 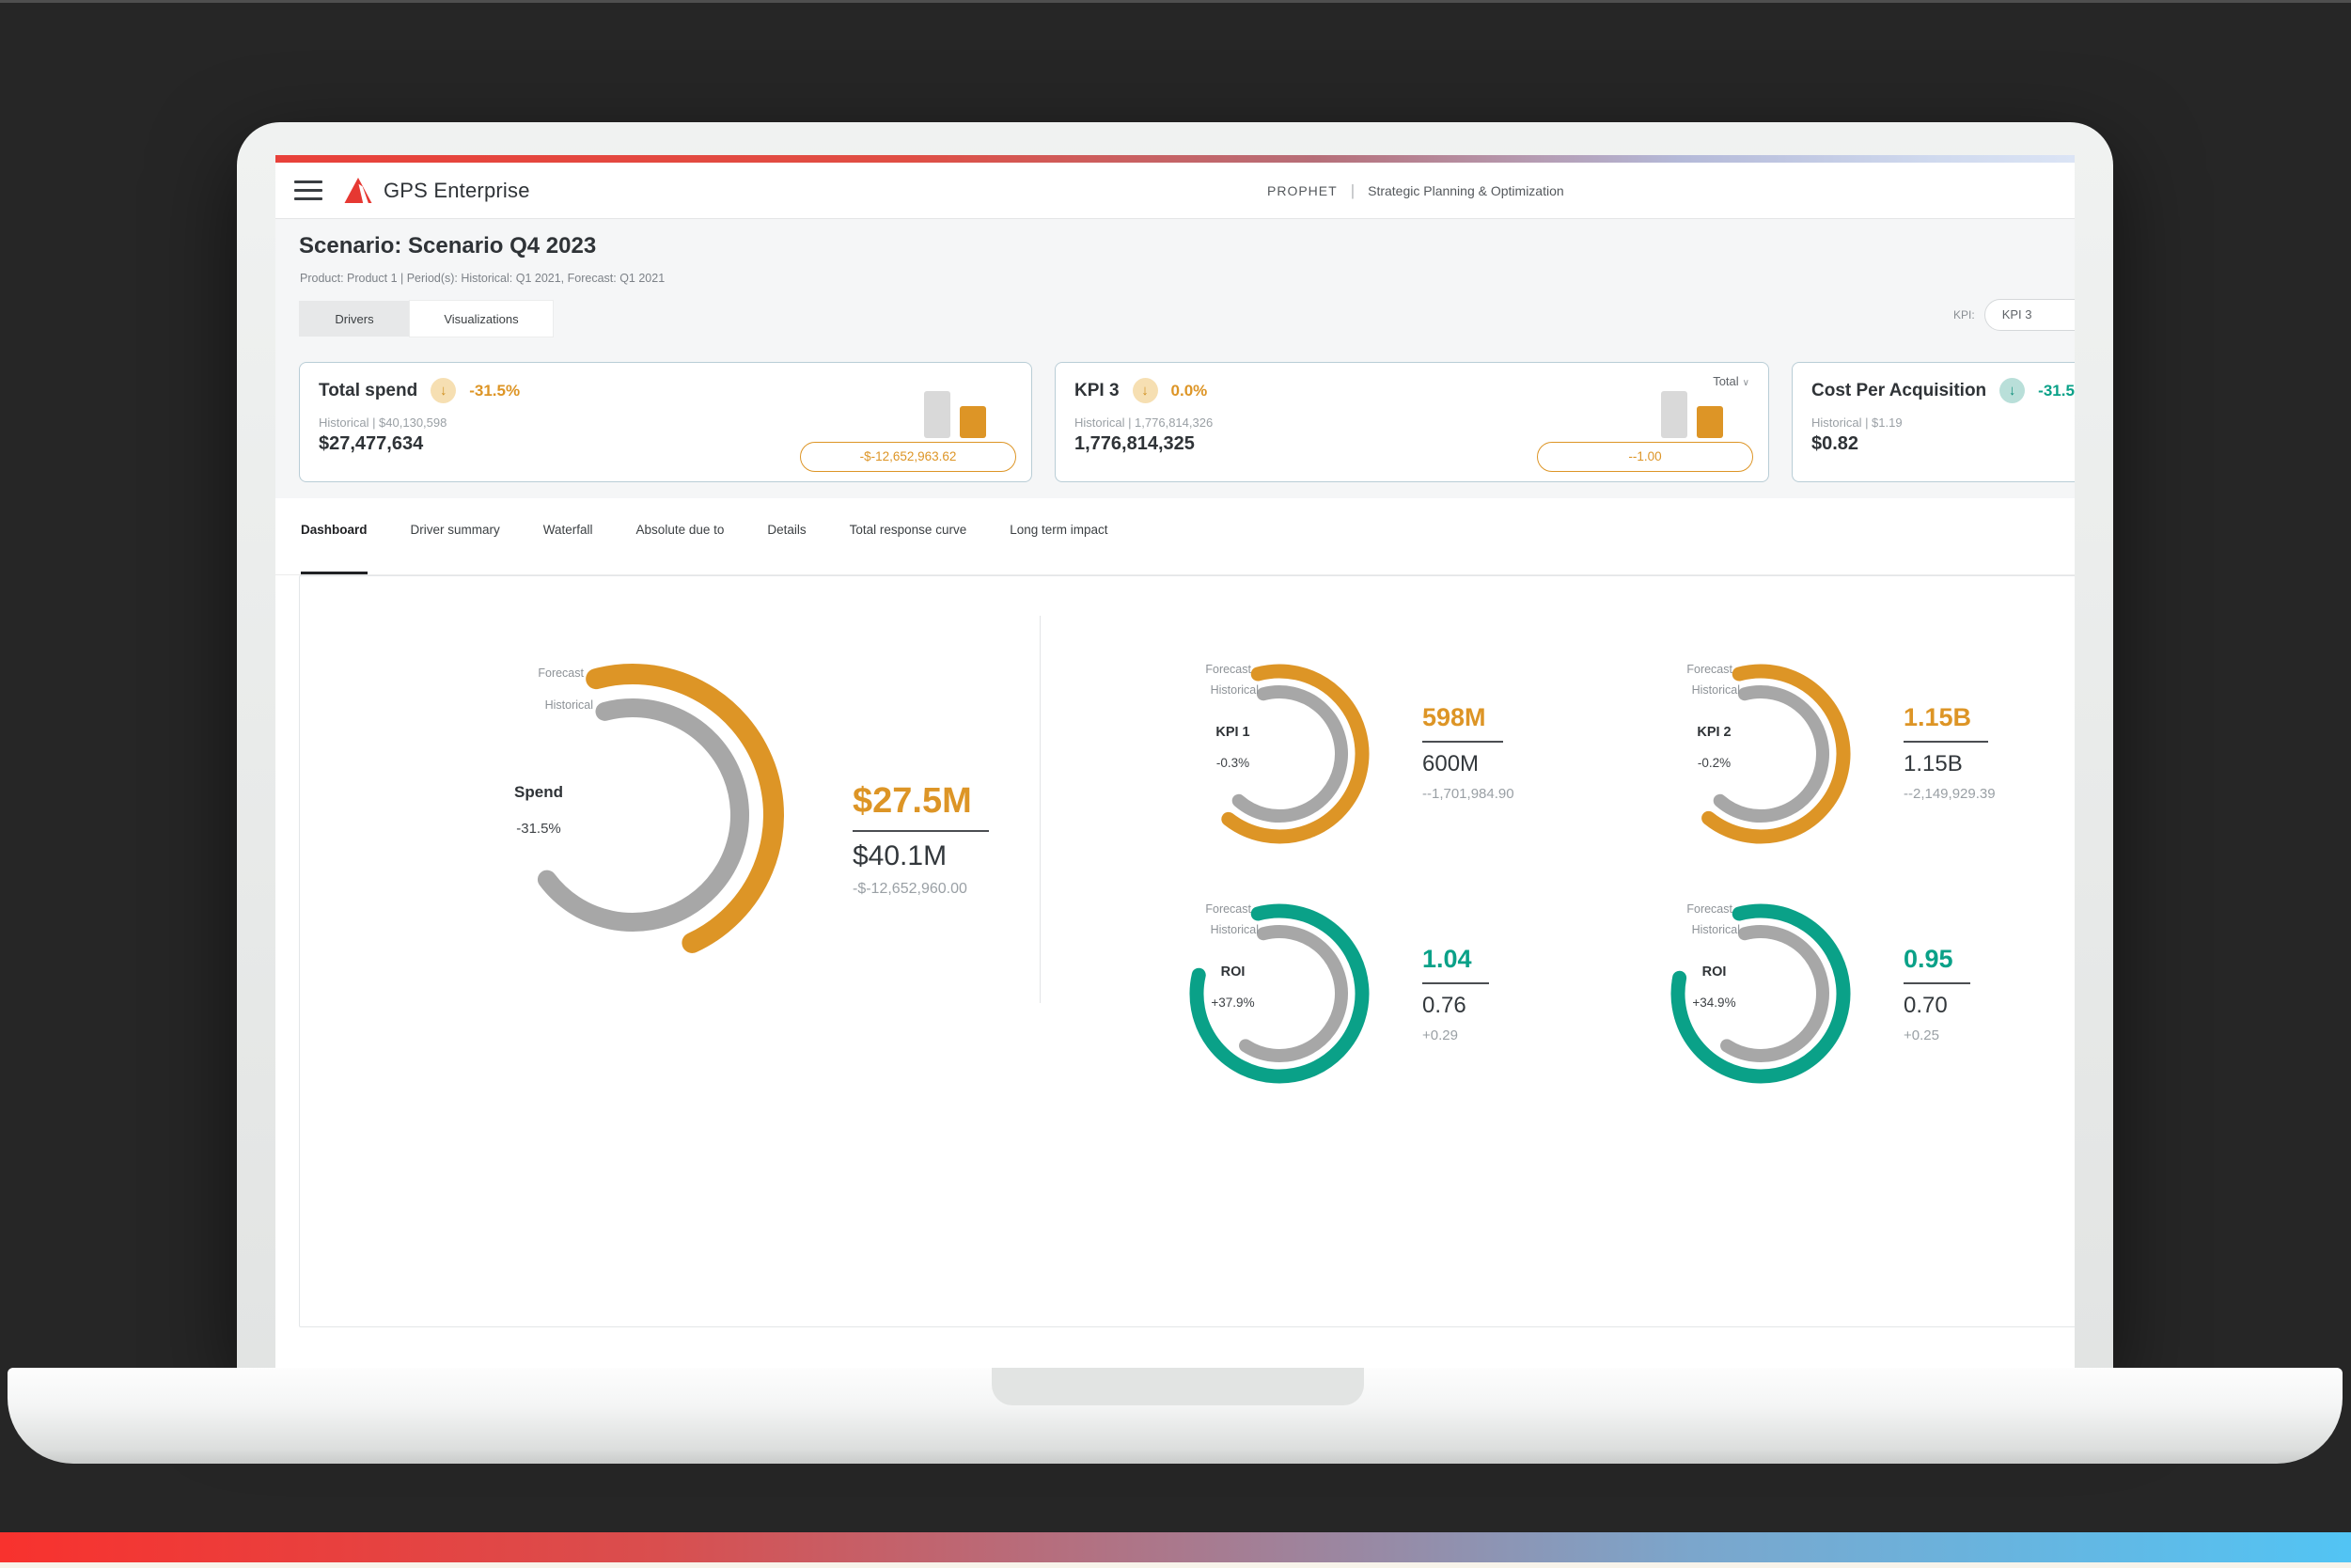 I want to click on tab-waterfall: Waterfall, so click(x=567, y=530).